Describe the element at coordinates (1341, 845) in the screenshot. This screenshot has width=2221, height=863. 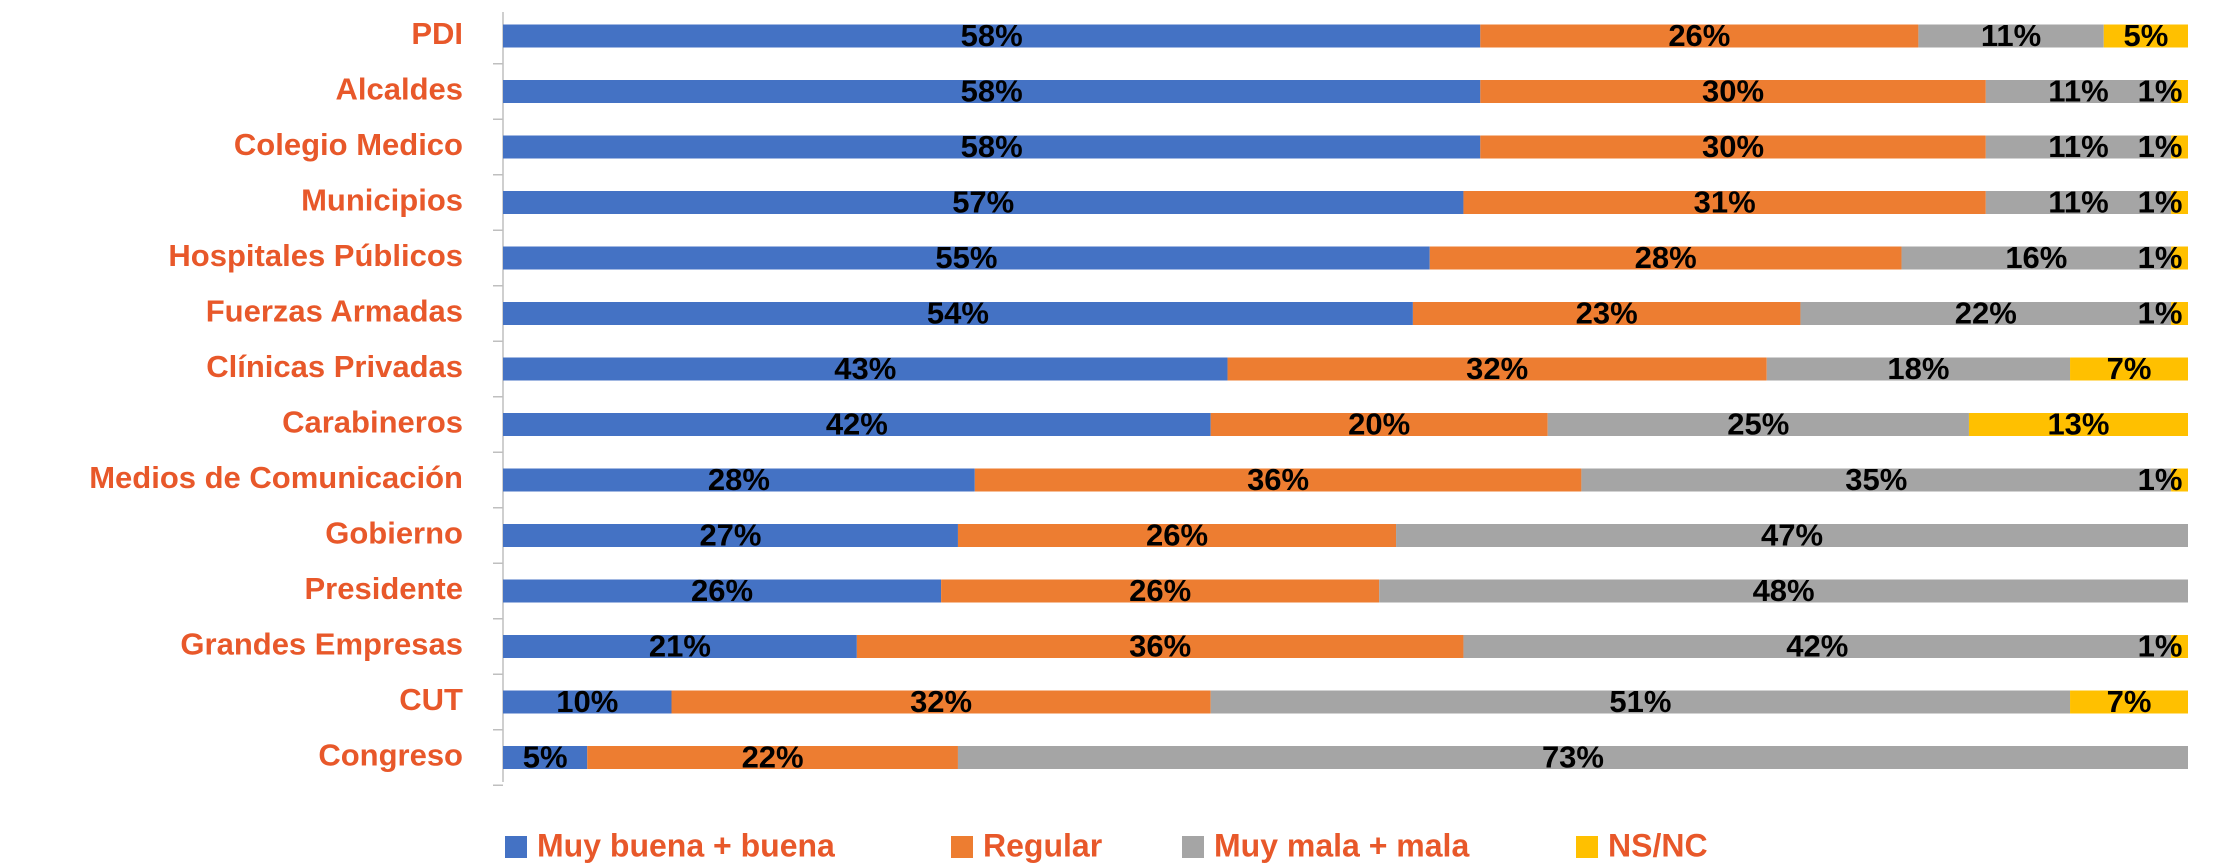
I see `legend-label: Muy mala + mala` at that location.